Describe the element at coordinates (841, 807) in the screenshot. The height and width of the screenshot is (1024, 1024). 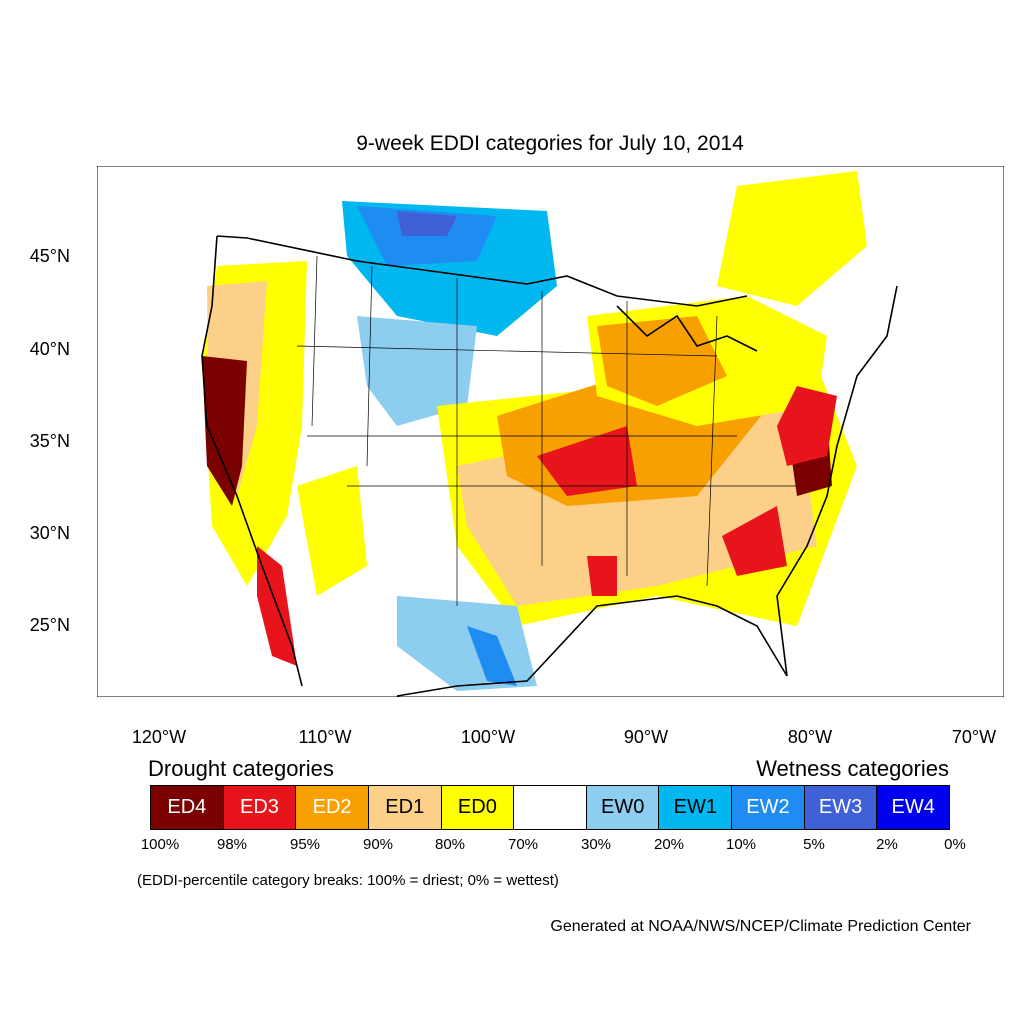
I see `legend-box-ew3: EW3` at that location.